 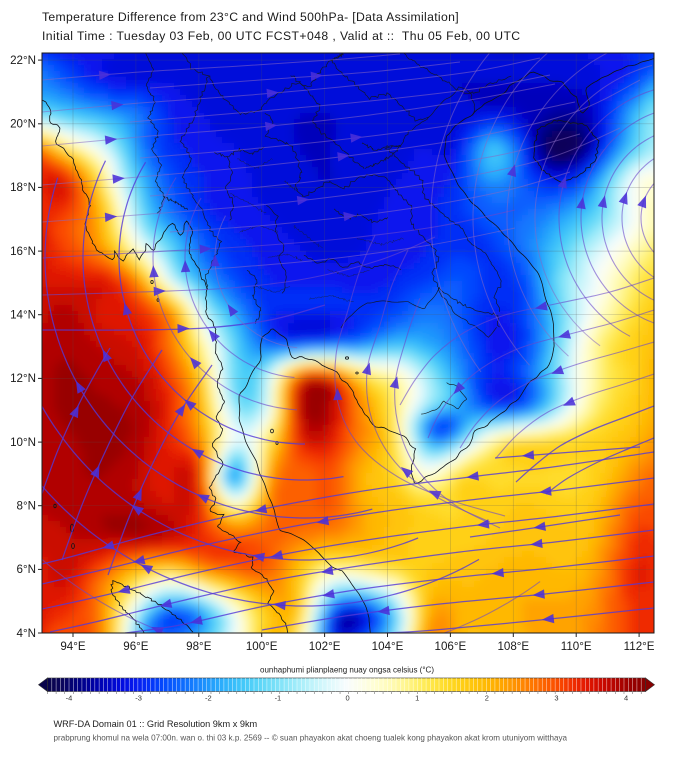 What do you see at coordinates (69, 698) in the screenshot?
I see `svg-text: -4` at bounding box center [69, 698].